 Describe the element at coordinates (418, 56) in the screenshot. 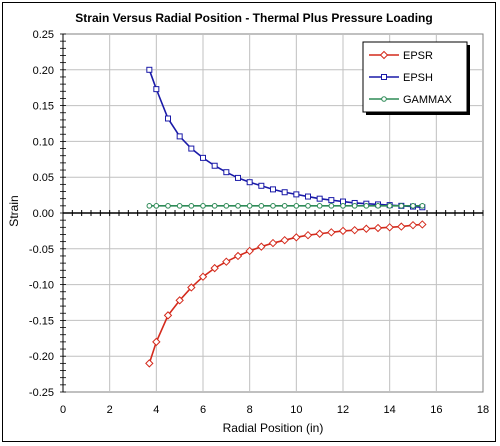

I see `legend-label-epsr: EPSR` at that location.